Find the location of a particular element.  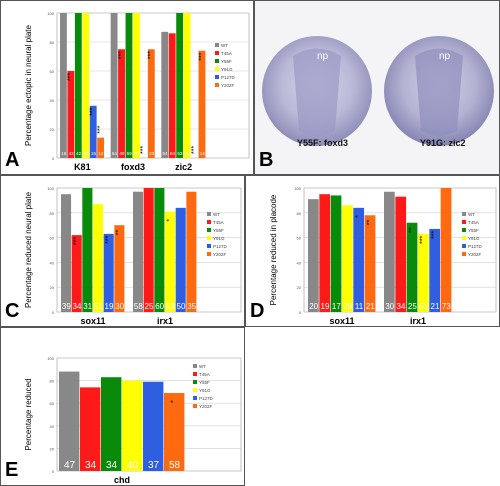

n-count: 35 is located at coordinates (191, 306).